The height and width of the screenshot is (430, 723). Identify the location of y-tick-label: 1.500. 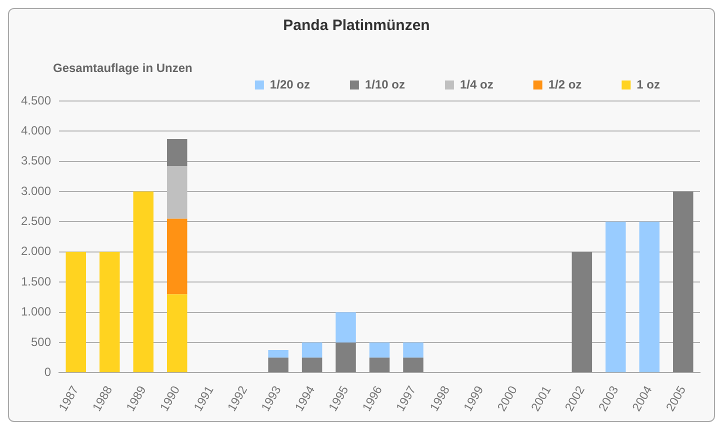
(36, 281).